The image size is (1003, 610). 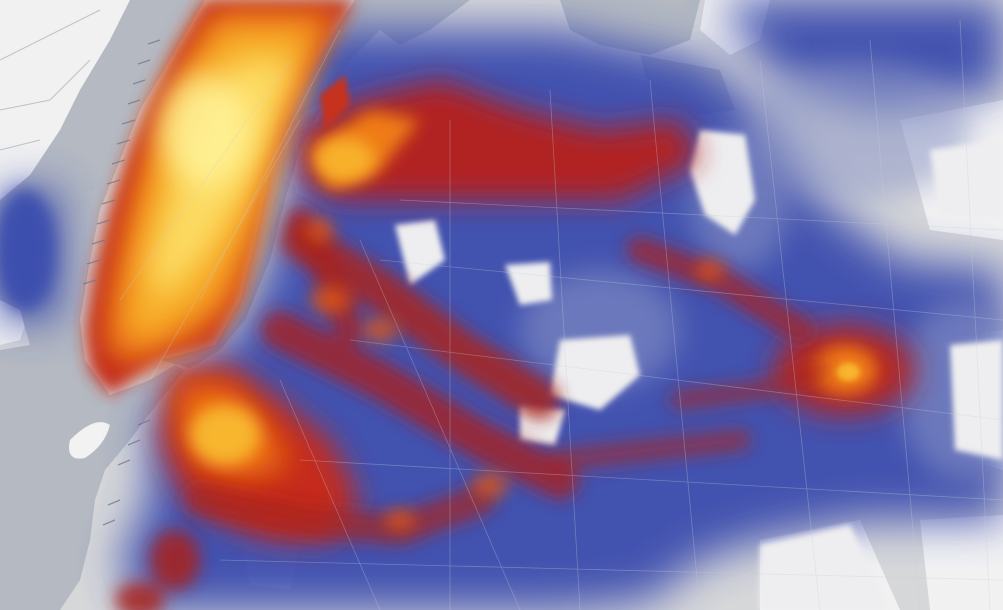 What do you see at coordinates (845, 370) in the screenshot?
I see `density-jamaica` at bounding box center [845, 370].